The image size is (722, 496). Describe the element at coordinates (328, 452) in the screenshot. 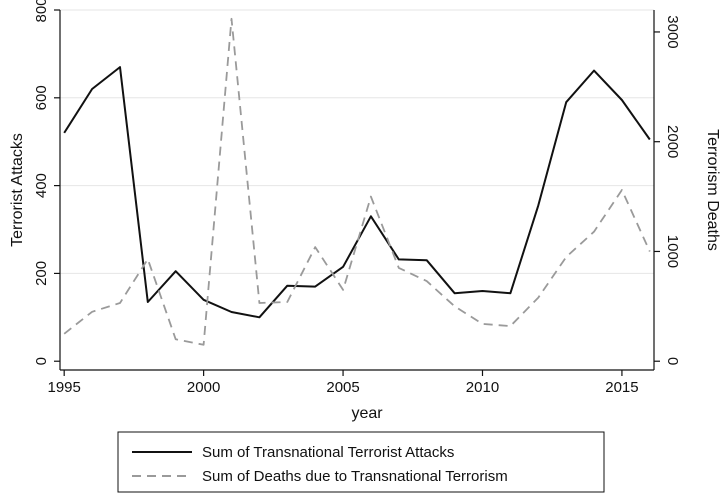

I see `legend-label-attacks: Sum of Transnational Terrorist Attacks` at that location.